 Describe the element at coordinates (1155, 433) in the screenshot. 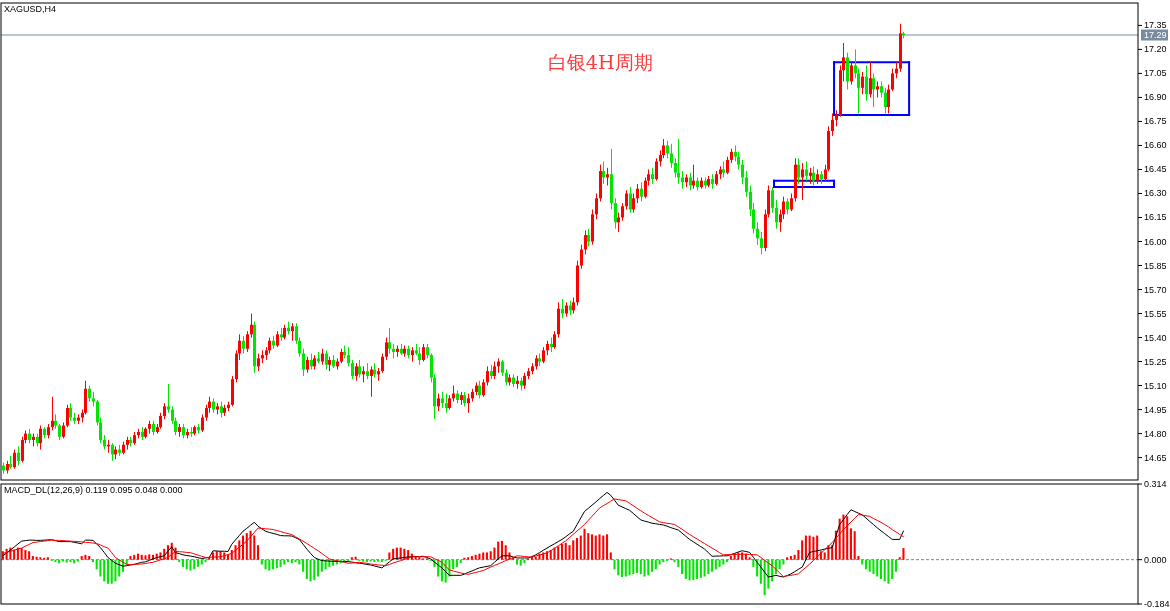

I see `y-tick-label: 14.80` at that location.